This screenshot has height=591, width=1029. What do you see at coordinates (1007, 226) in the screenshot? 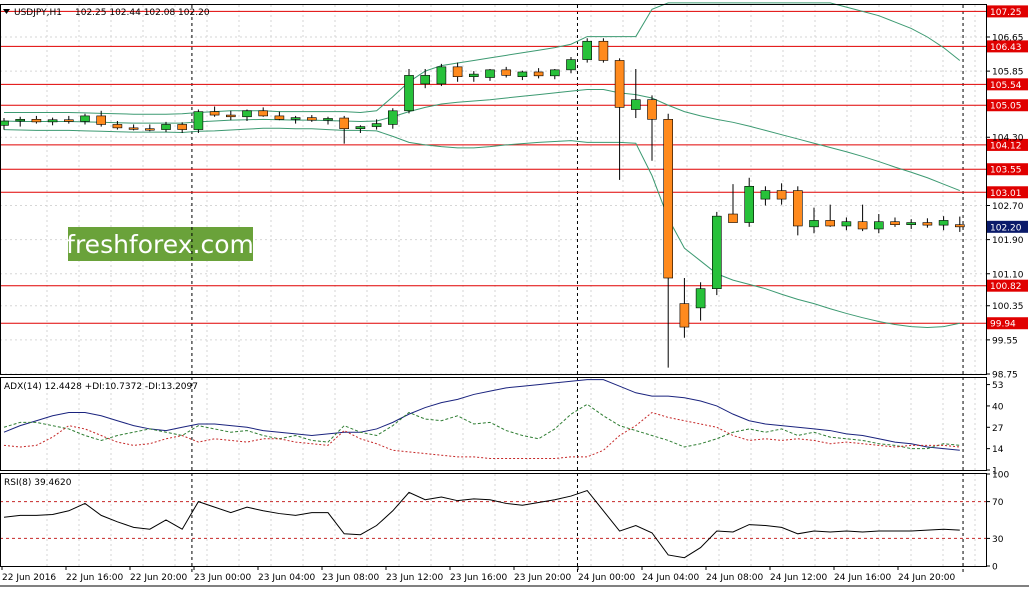
I see `current-price-tag` at bounding box center [1007, 226].